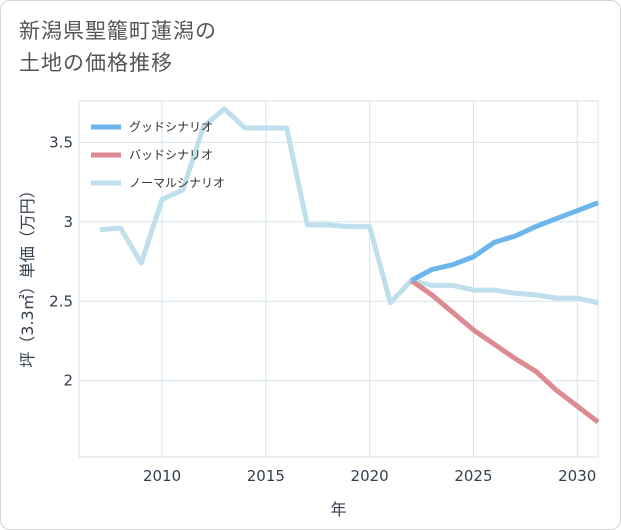 The image size is (621, 530). I want to click on y-axis-title: 坪（3.3㎡）単価（万円）, so click(27, 274).